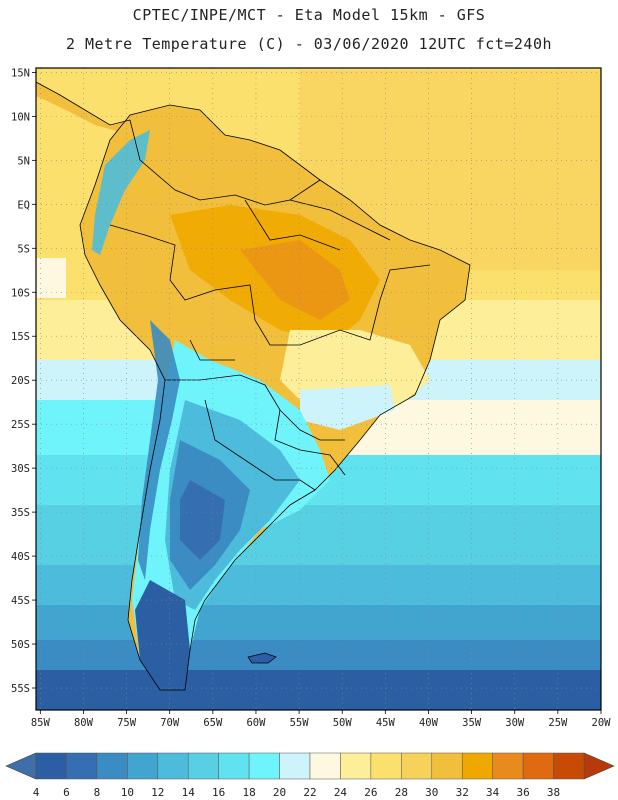 The width and height of the screenshot is (618, 800). What do you see at coordinates (20, 689) in the screenshot?
I see `lat-tick-label: 55S` at bounding box center [20, 689].